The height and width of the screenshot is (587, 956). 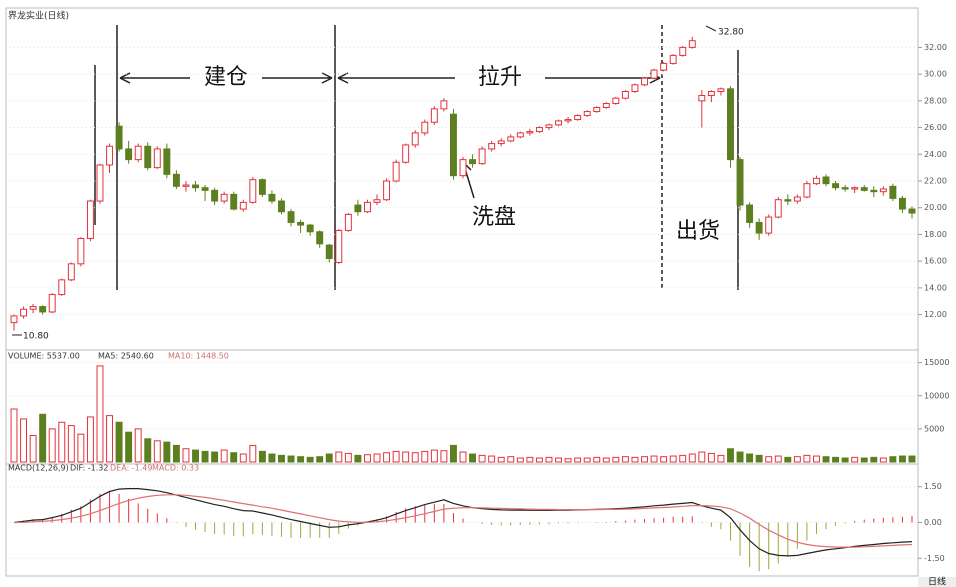 I want to click on y-tick-label: 5000, so click(x=934, y=428).